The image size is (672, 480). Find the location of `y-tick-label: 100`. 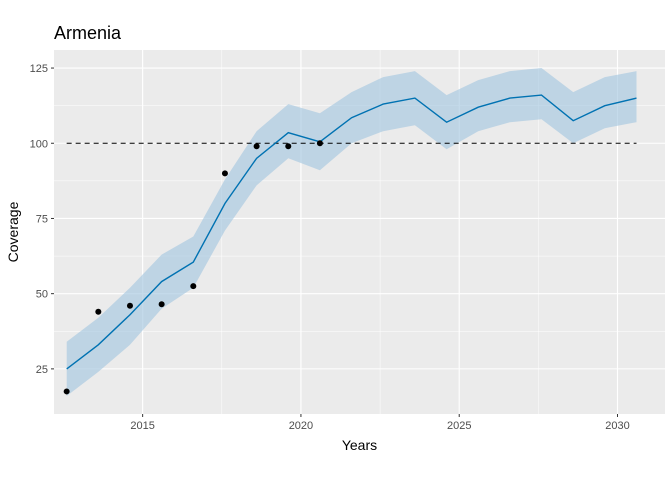

y-tick-label: 100 is located at coordinates (39, 144).